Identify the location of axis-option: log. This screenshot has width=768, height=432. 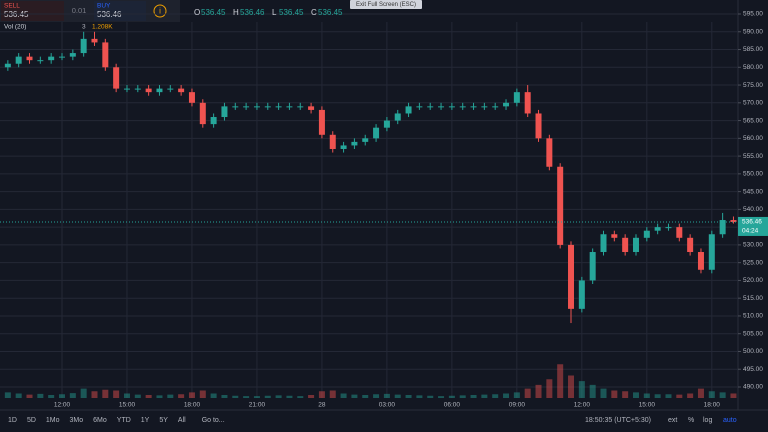
(707, 420).